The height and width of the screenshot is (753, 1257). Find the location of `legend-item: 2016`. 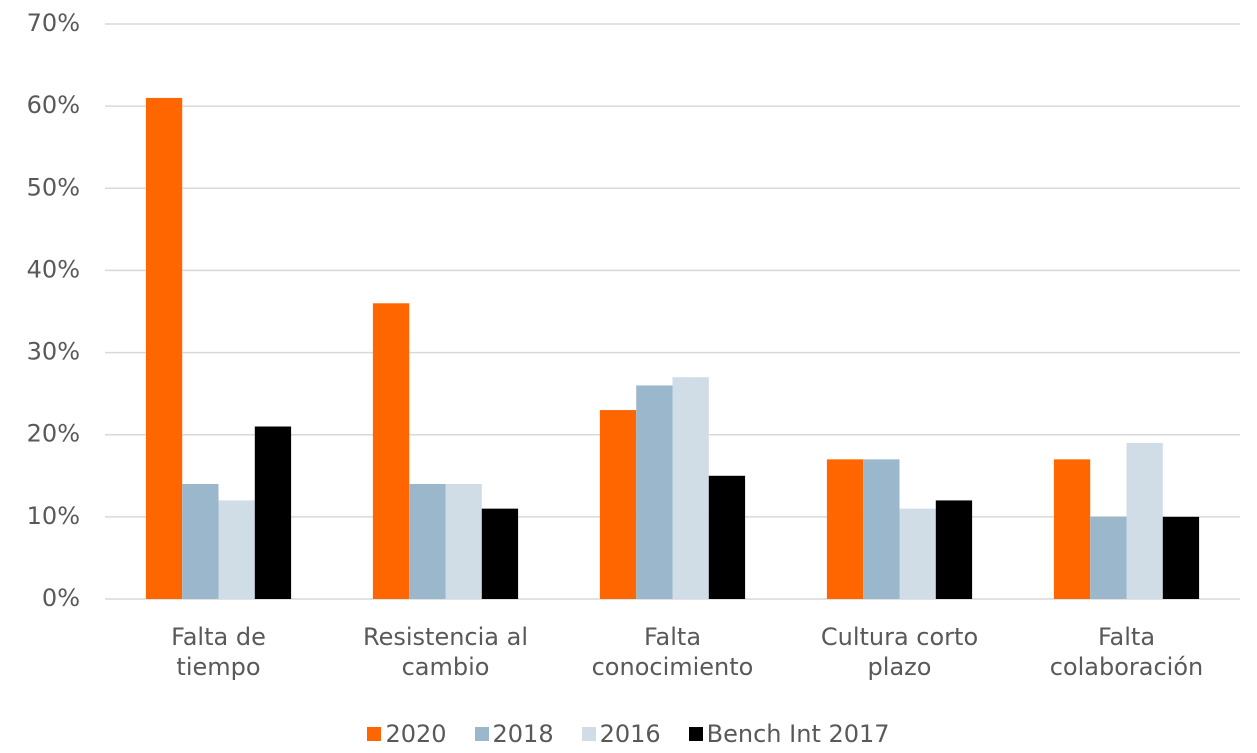

legend-item: 2016 is located at coordinates (621, 734).